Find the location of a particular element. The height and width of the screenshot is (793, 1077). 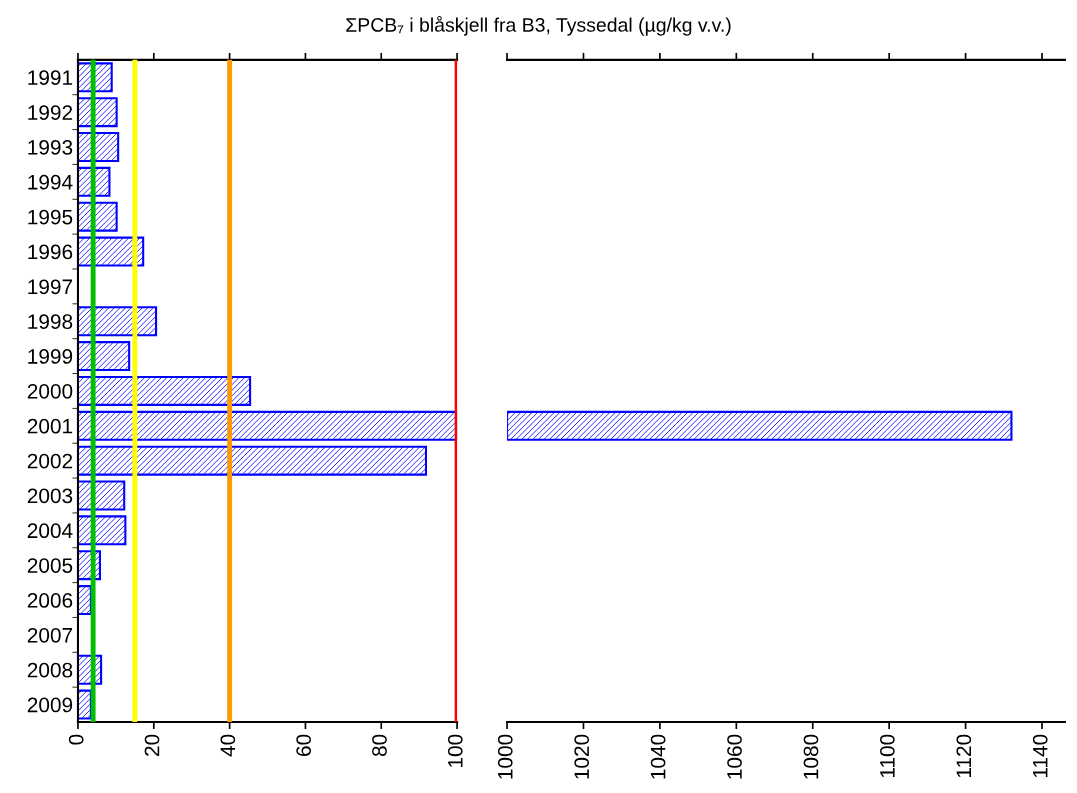

x-tick-label: 1100 is located at coordinates (887, 756).